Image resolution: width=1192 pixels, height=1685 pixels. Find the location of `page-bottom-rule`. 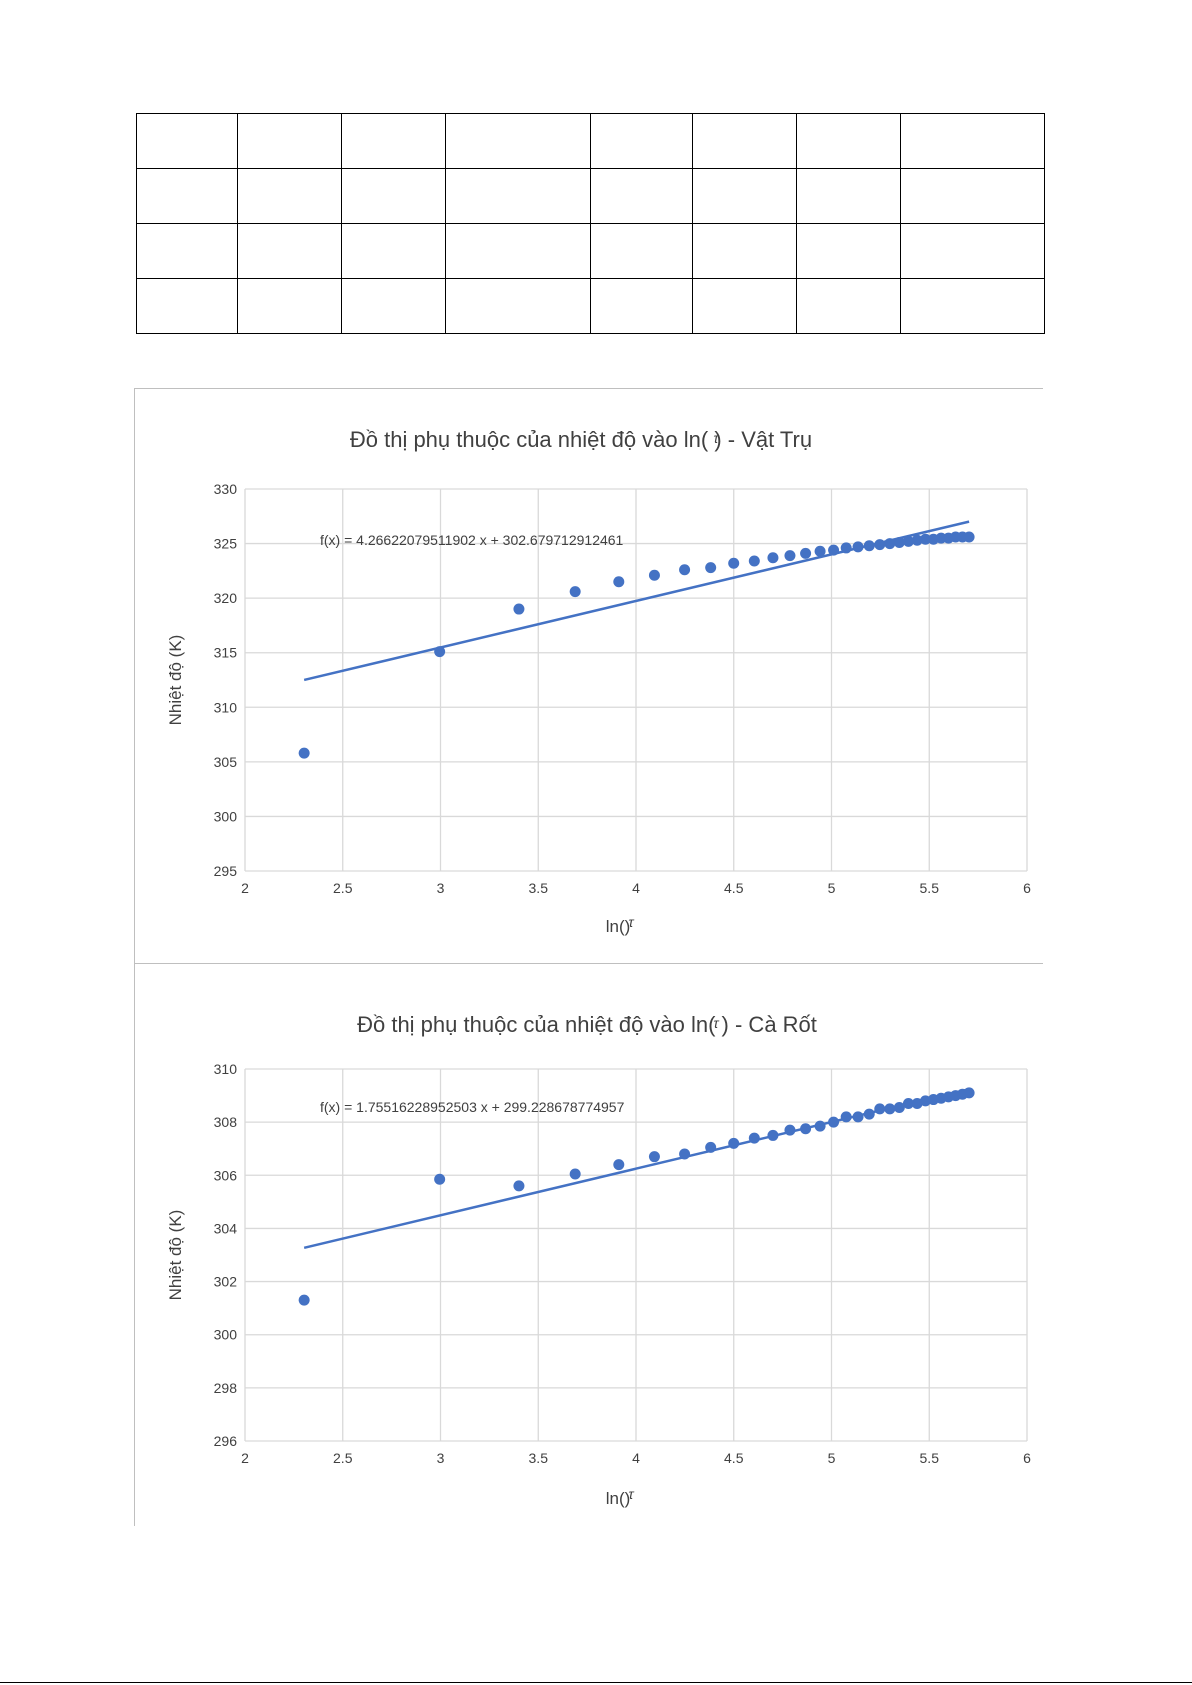

page-bottom-rule is located at coordinates (596, 1682).